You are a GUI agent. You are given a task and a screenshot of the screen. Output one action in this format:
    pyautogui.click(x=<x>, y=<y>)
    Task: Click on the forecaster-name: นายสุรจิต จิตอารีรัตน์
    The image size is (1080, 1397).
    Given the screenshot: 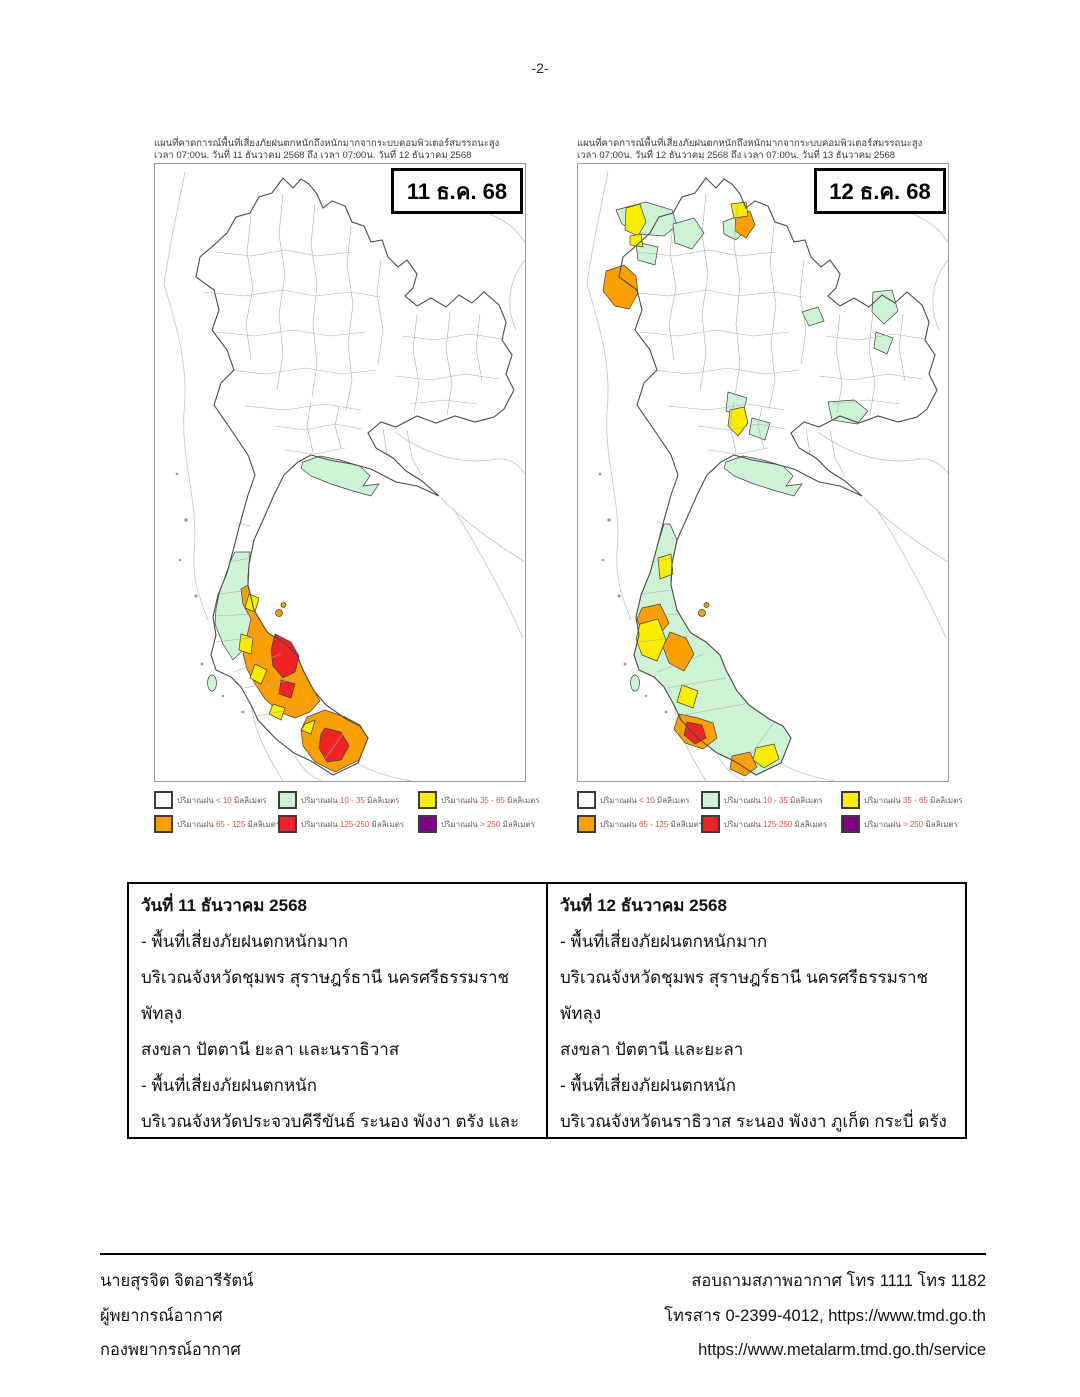 What is the action you would take?
    pyautogui.click(x=177, y=1281)
    